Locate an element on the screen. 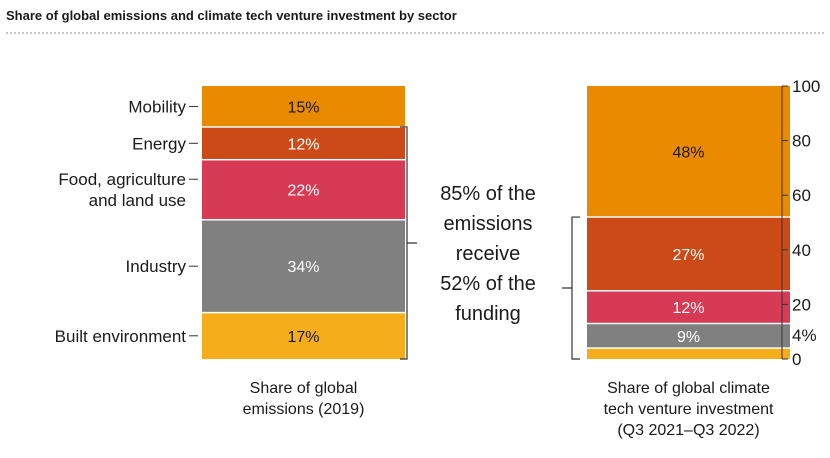 The width and height of the screenshot is (830, 458). annotation-line: receive is located at coordinates (488, 254).